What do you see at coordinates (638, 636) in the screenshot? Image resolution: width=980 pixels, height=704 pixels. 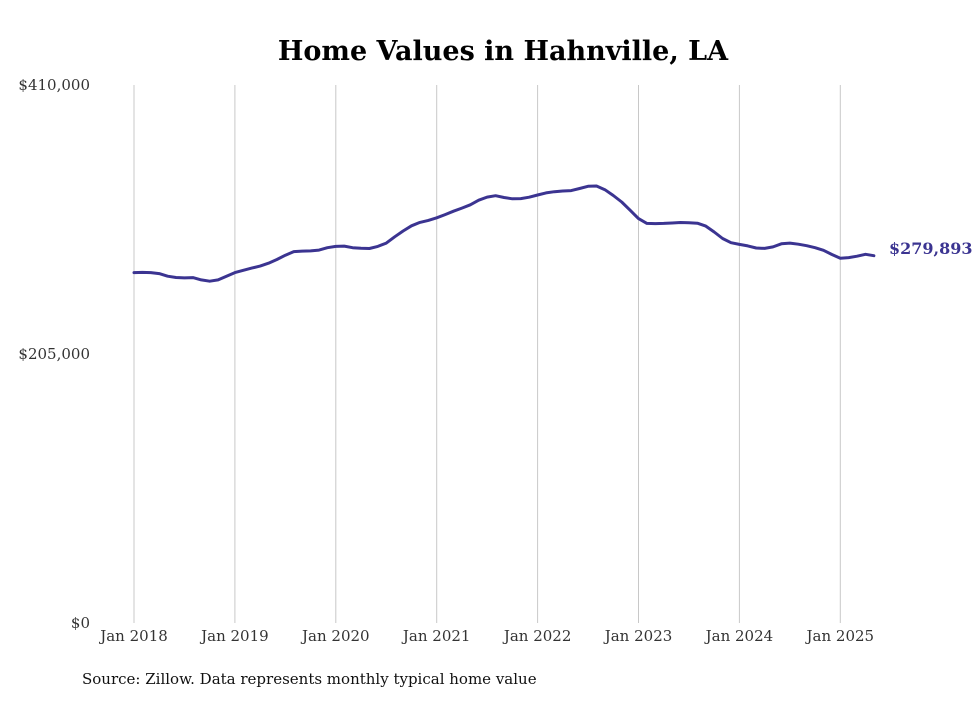 I see `x-tick-label: Jan 2023` at bounding box center [638, 636].